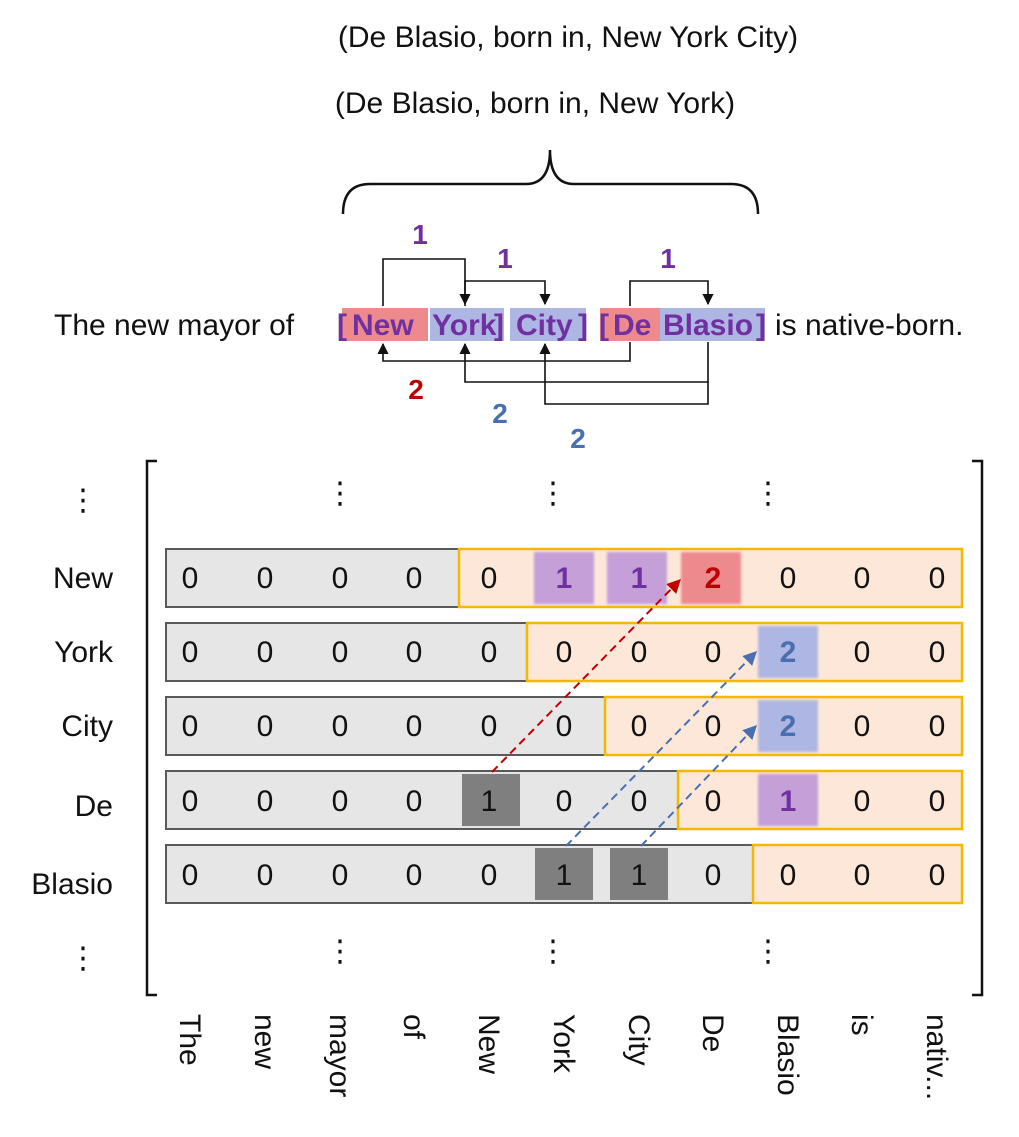 The image size is (1019, 1137). What do you see at coordinates (788, 875) in the screenshot?
I see `cell-blasio-blasio-8: 0` at bounding box center [788, 875].